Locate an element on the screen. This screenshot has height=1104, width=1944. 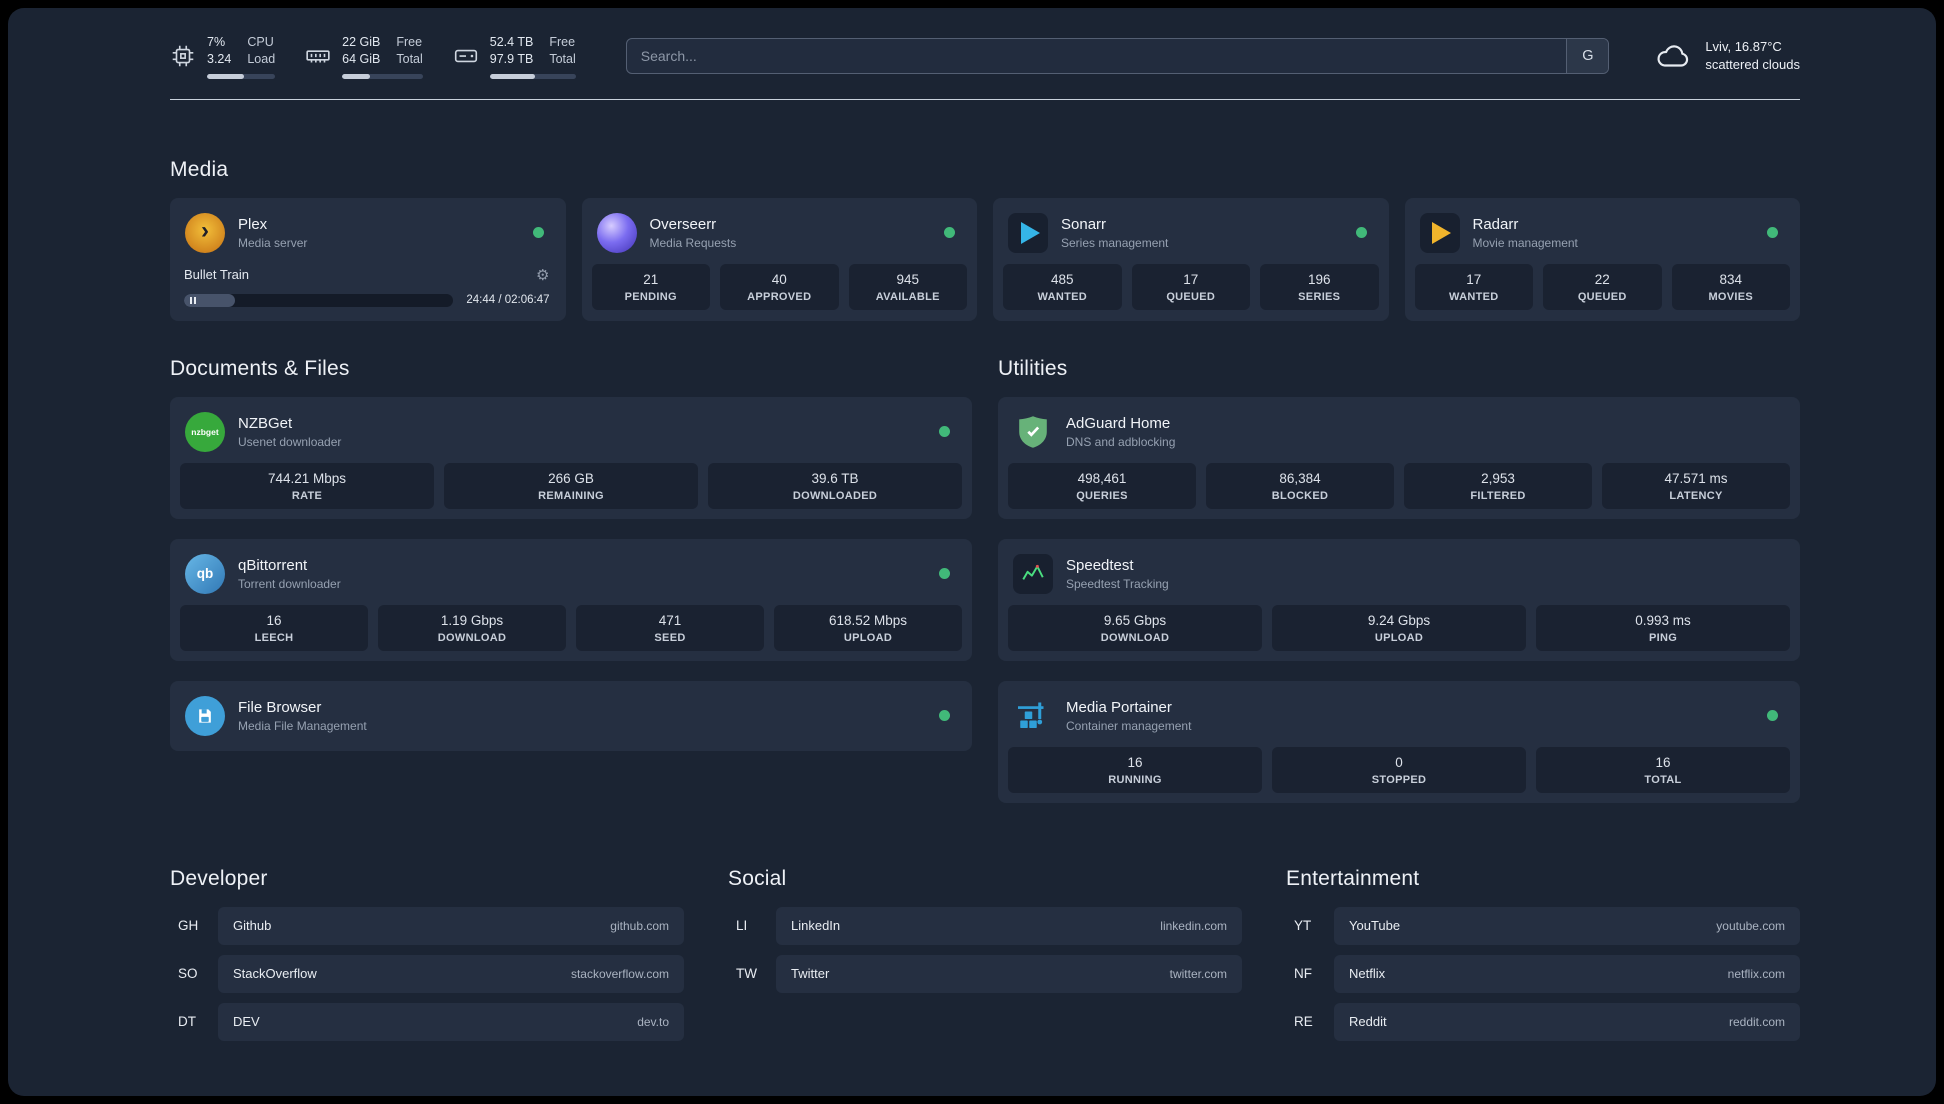
header-divider is located at coordinates (985, 99).